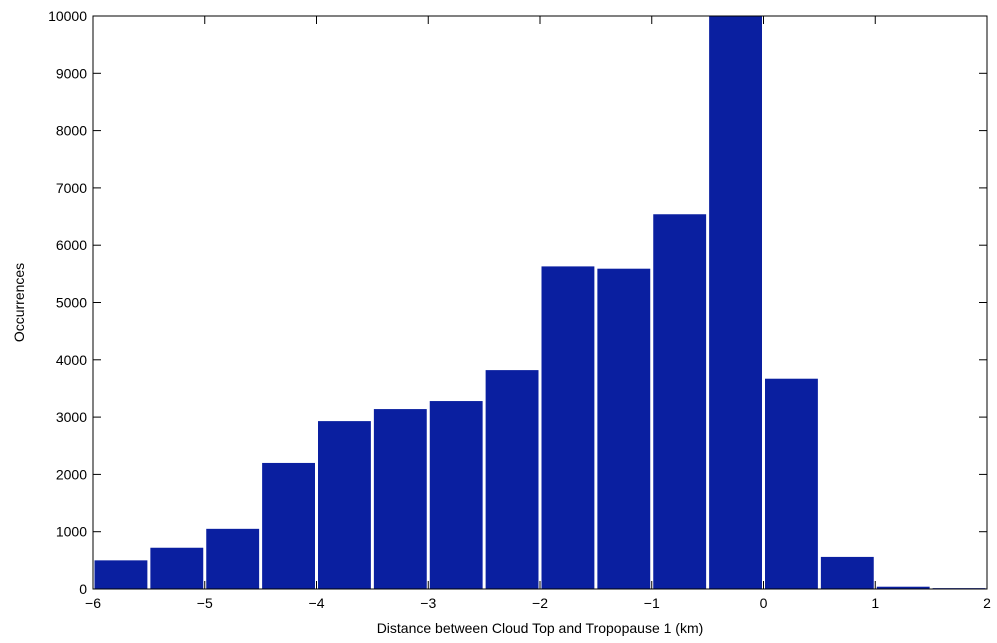 This screenshot has height=643, width=997. Describe the element at coordinates (71, 188) in the screenshot. I see `y-tick-label: 7000` at that location.